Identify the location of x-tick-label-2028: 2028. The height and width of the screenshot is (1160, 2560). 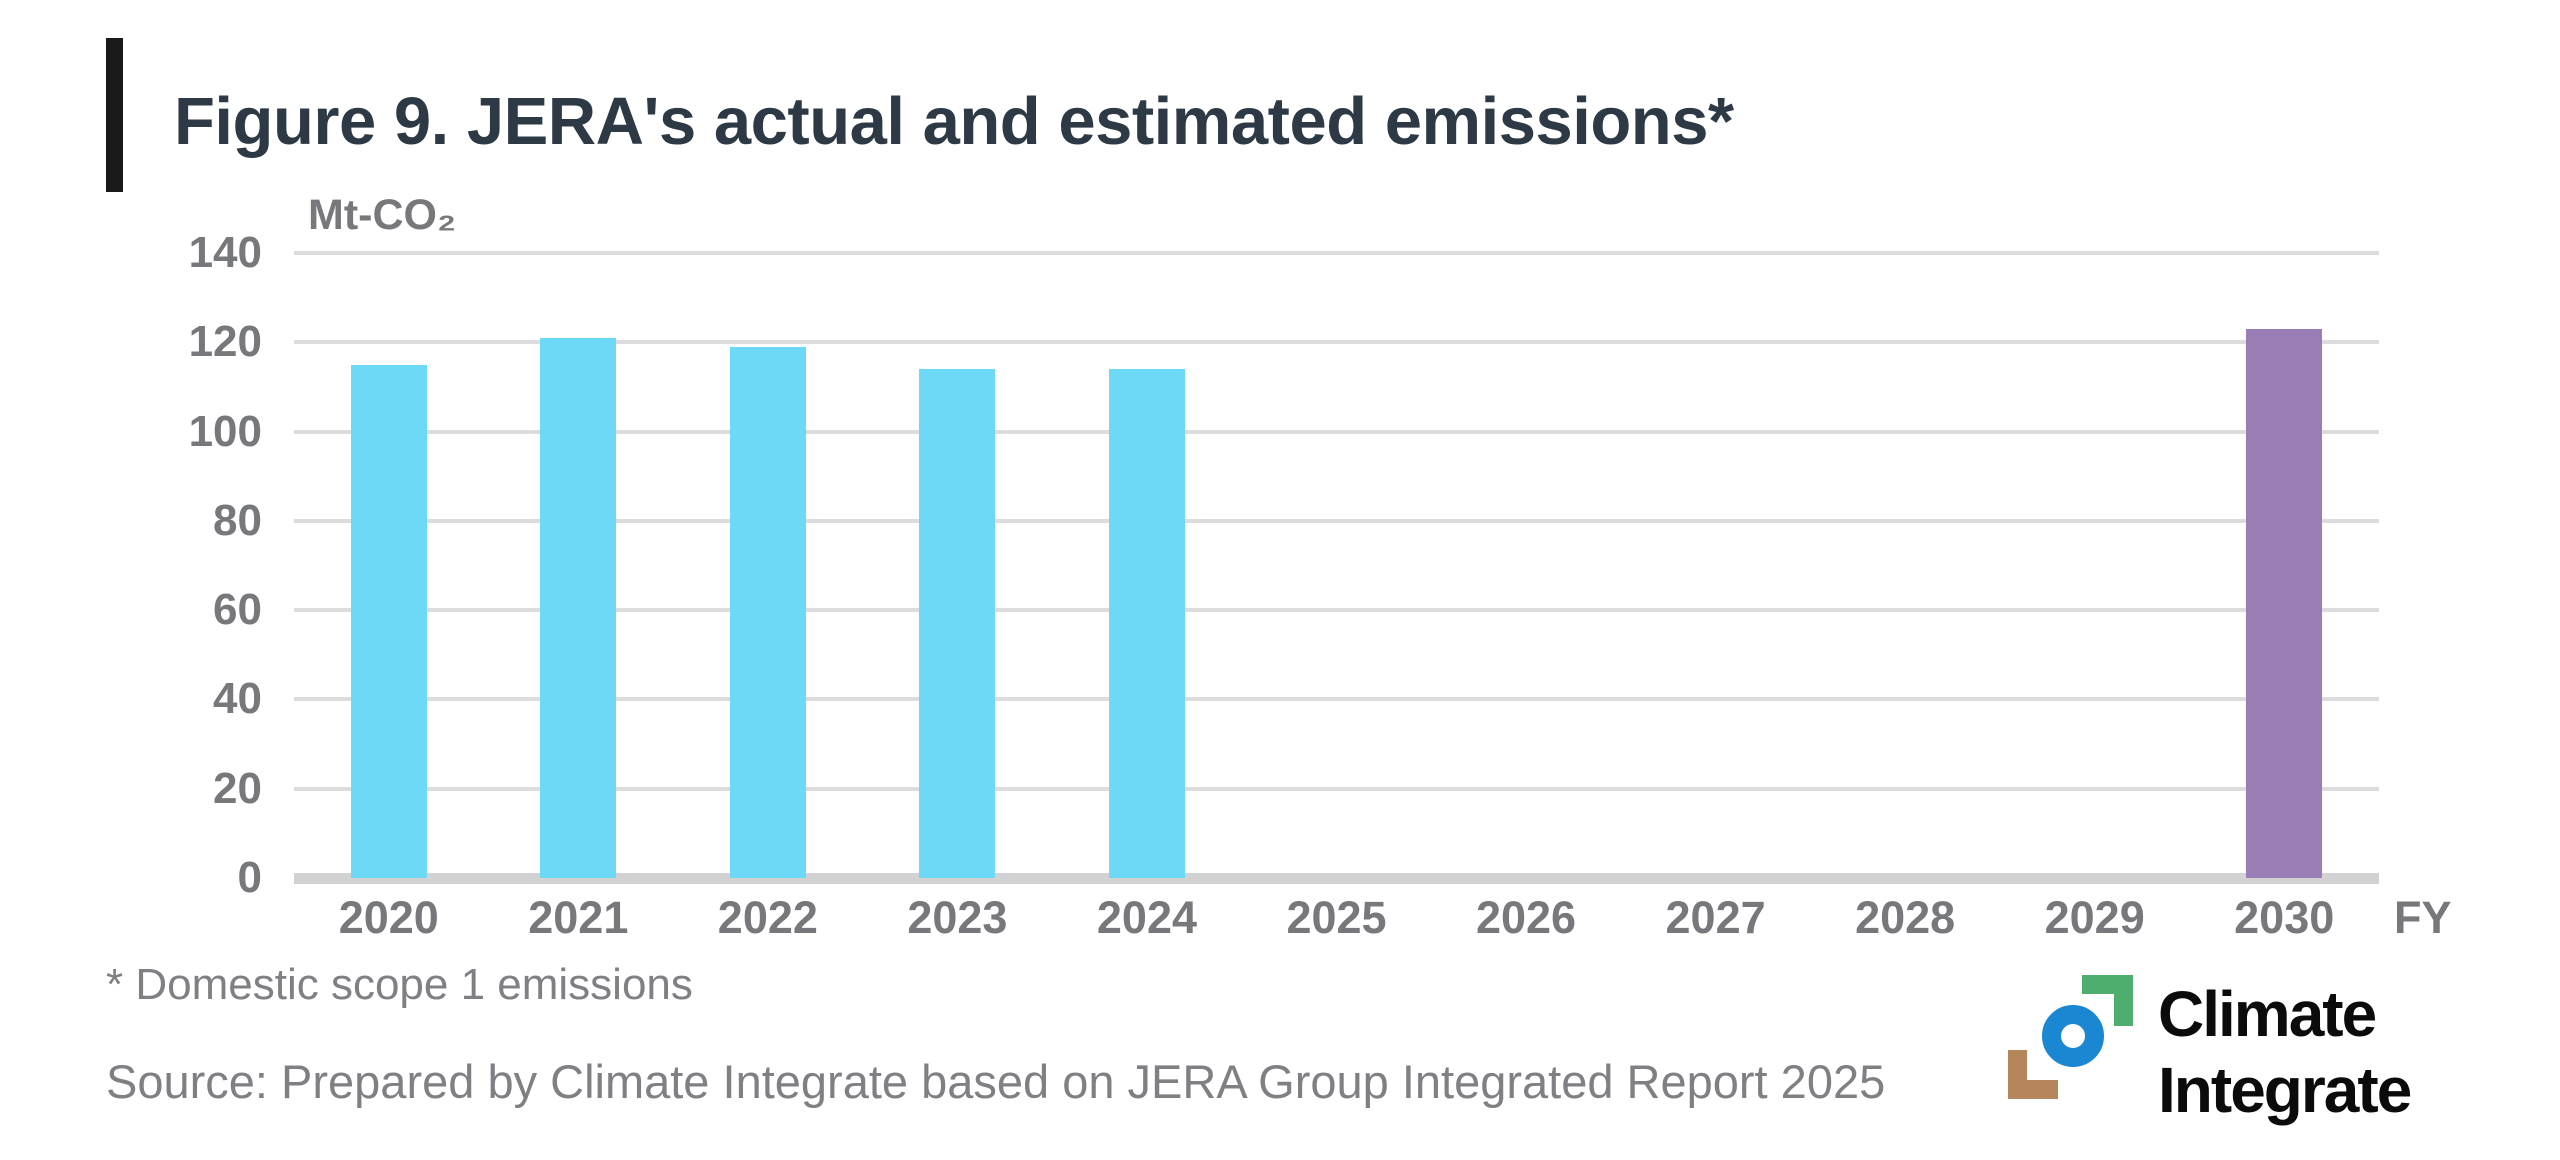
(1905, 917).